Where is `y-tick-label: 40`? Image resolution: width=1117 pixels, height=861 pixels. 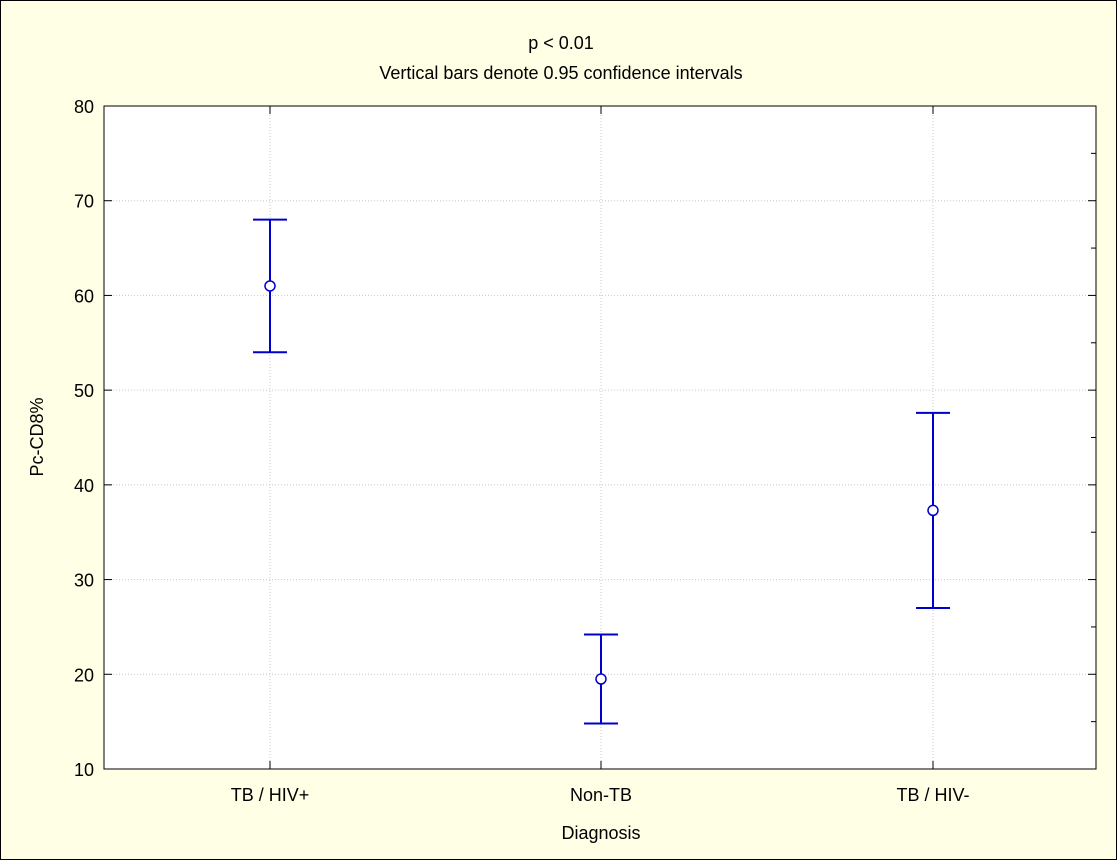 y-tick-label: 40 is located at coordinates (84, 486).